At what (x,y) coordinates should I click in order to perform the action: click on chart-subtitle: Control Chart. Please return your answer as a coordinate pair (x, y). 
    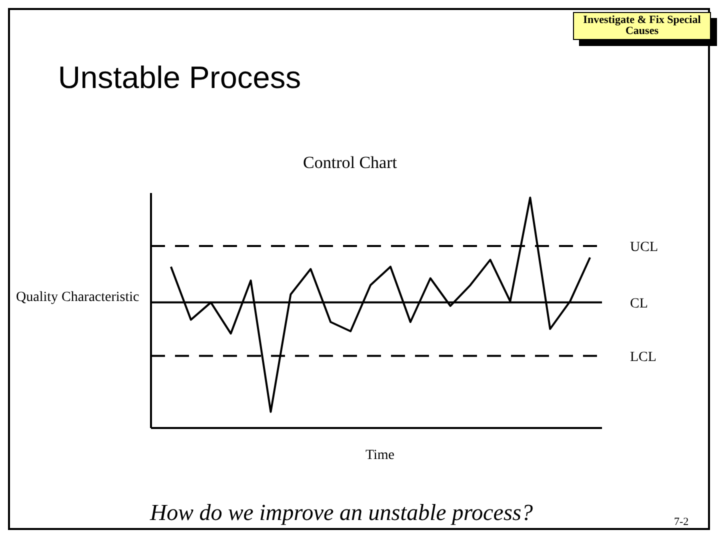
    Looking at the image, I should click on (350, 163).